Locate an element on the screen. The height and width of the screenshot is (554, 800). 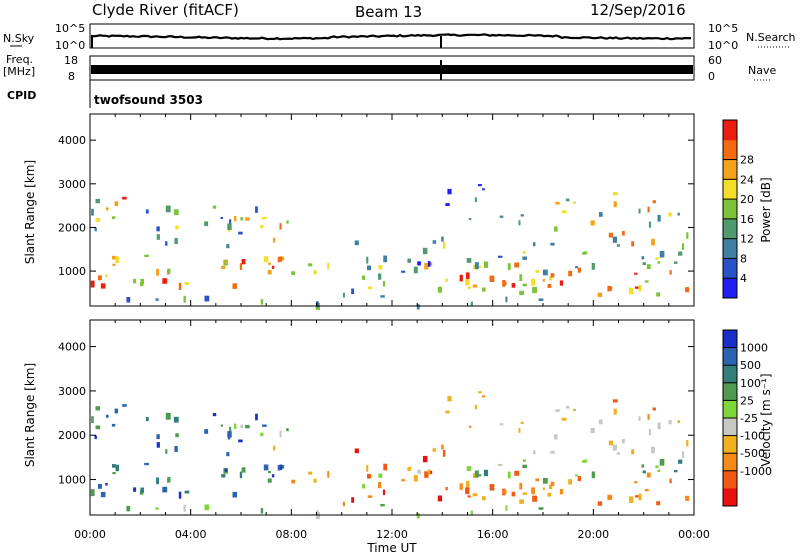
beam-title: Beam 13 is located at coordinates (388, 12).